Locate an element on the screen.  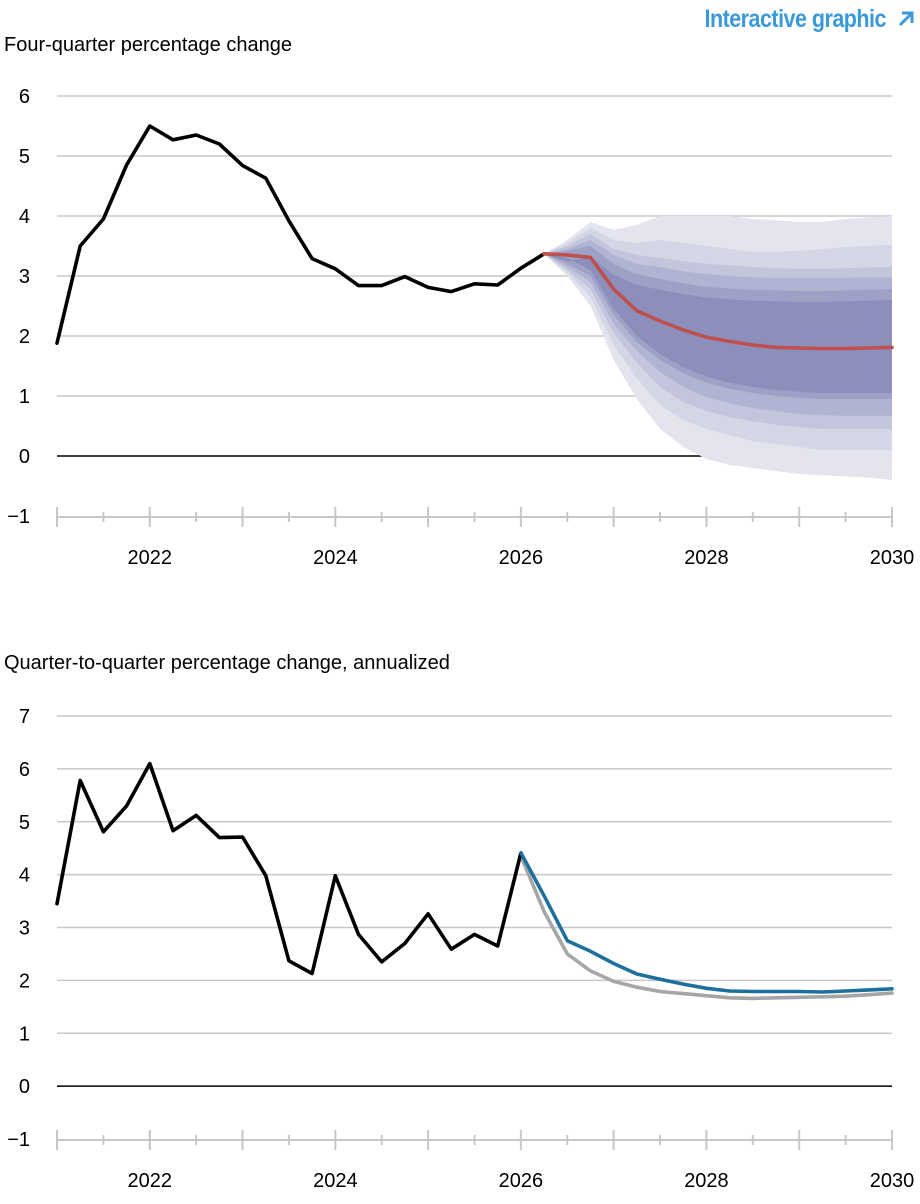
series-line-forecast-blue- is located at coordinates (706, 922).